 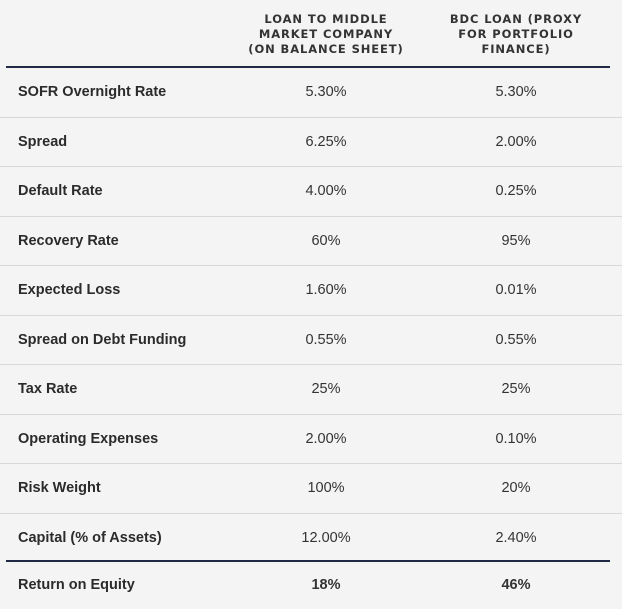 I want to click on table-row: Spread on Debt Funding 0.55% 0.55%, so click(x=311, y=340).